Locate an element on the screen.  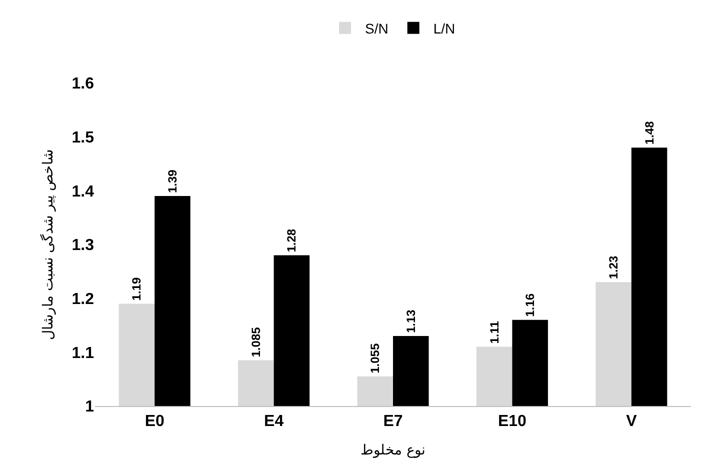
y-axis-title: شاخص پیر شدگی نسبت مارشال is located at coordinates (47, 244).